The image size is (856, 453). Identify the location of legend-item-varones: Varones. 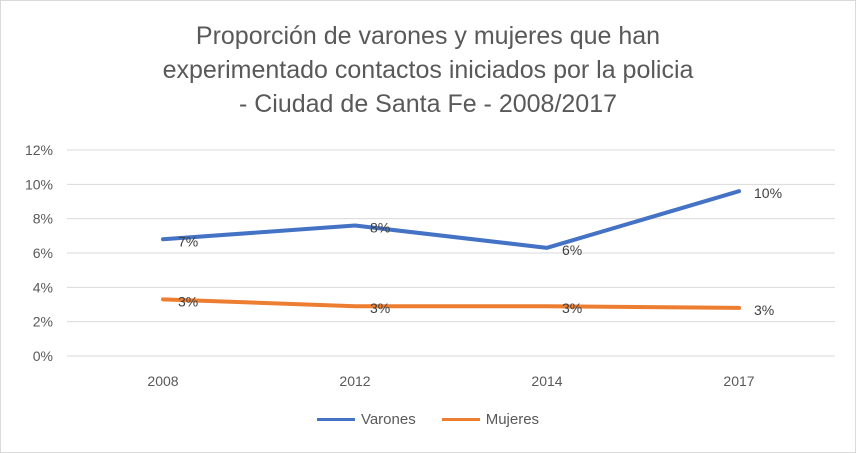
(366, 419).